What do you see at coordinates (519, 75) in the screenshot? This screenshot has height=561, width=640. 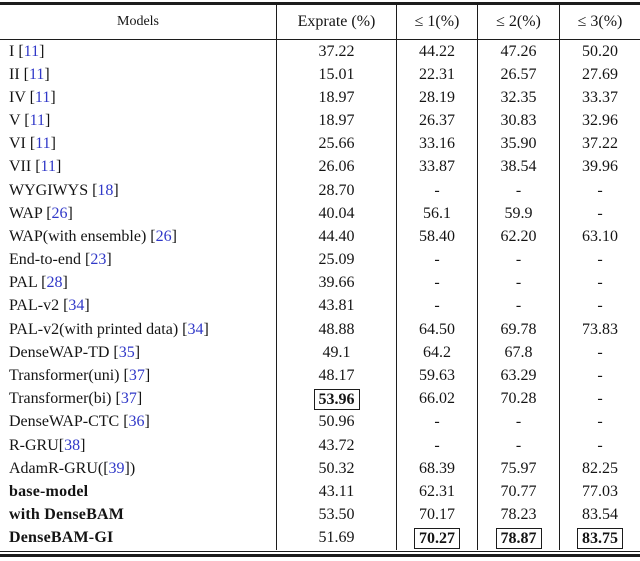 I see `le2-value: 26.57` at bounding box center [519, 75].